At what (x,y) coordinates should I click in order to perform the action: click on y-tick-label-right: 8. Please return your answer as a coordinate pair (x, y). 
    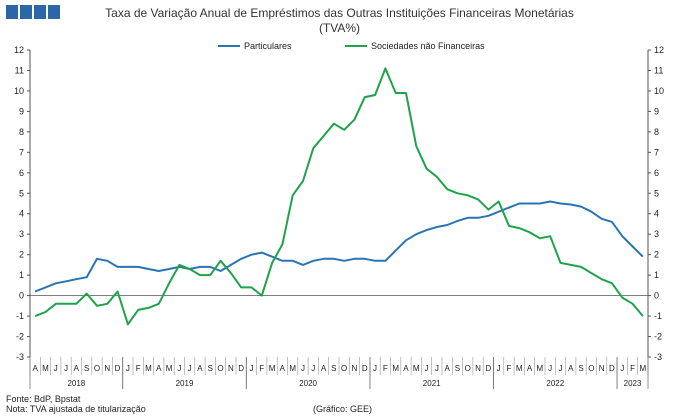
    Looking at the image, I should click on (656, 132).